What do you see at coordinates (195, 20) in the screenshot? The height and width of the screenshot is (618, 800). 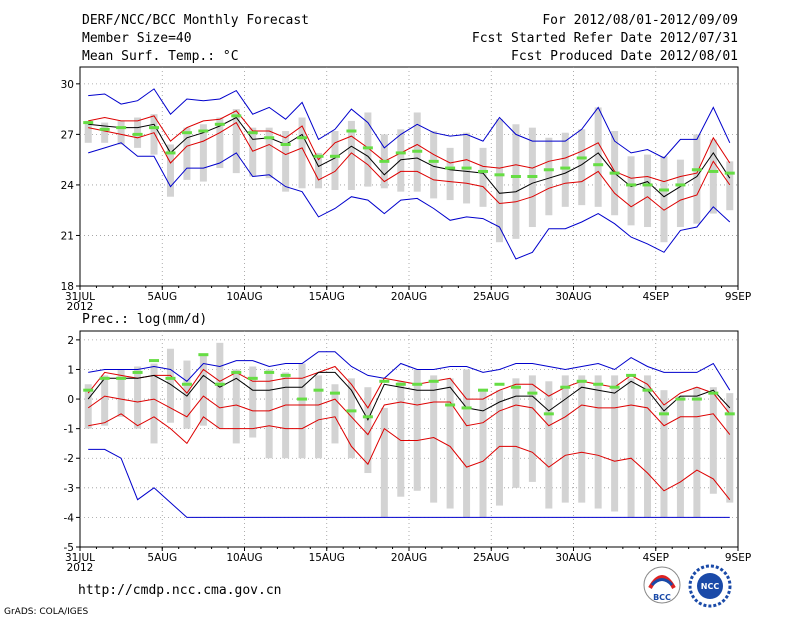 I see `forecast-title: DERF/NCC/BCC Monthly Forecast` at bounding box center [195, 20].